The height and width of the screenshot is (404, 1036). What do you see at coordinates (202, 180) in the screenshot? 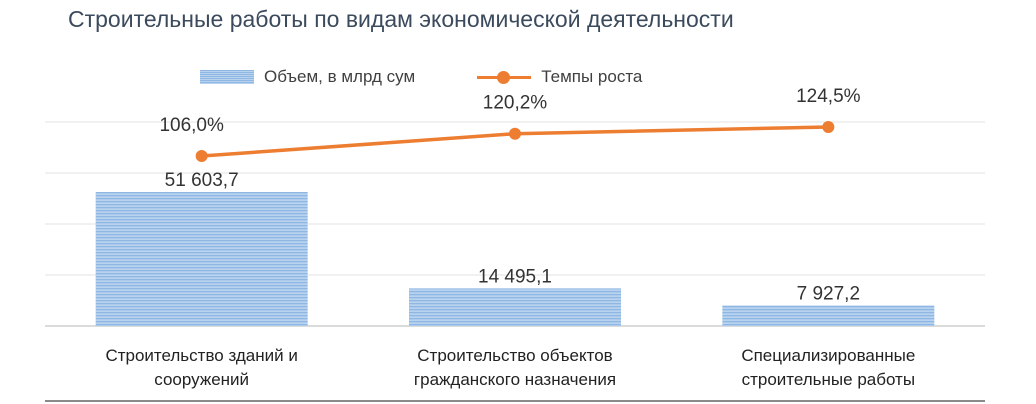
I see `bar-data-label: 51 603,7` at bounding box center [202, 180].